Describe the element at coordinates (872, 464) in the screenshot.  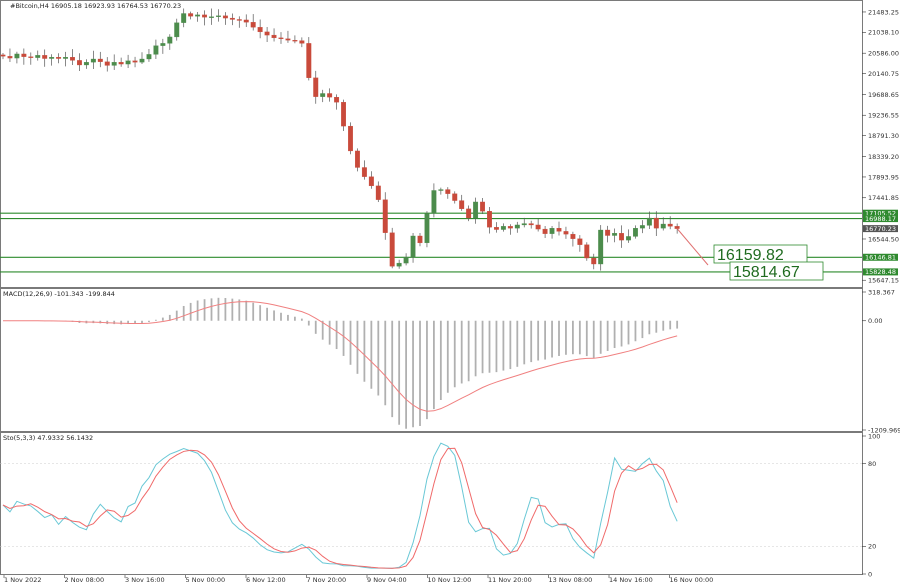
I see `stoch-tick-label: 80` at that location.